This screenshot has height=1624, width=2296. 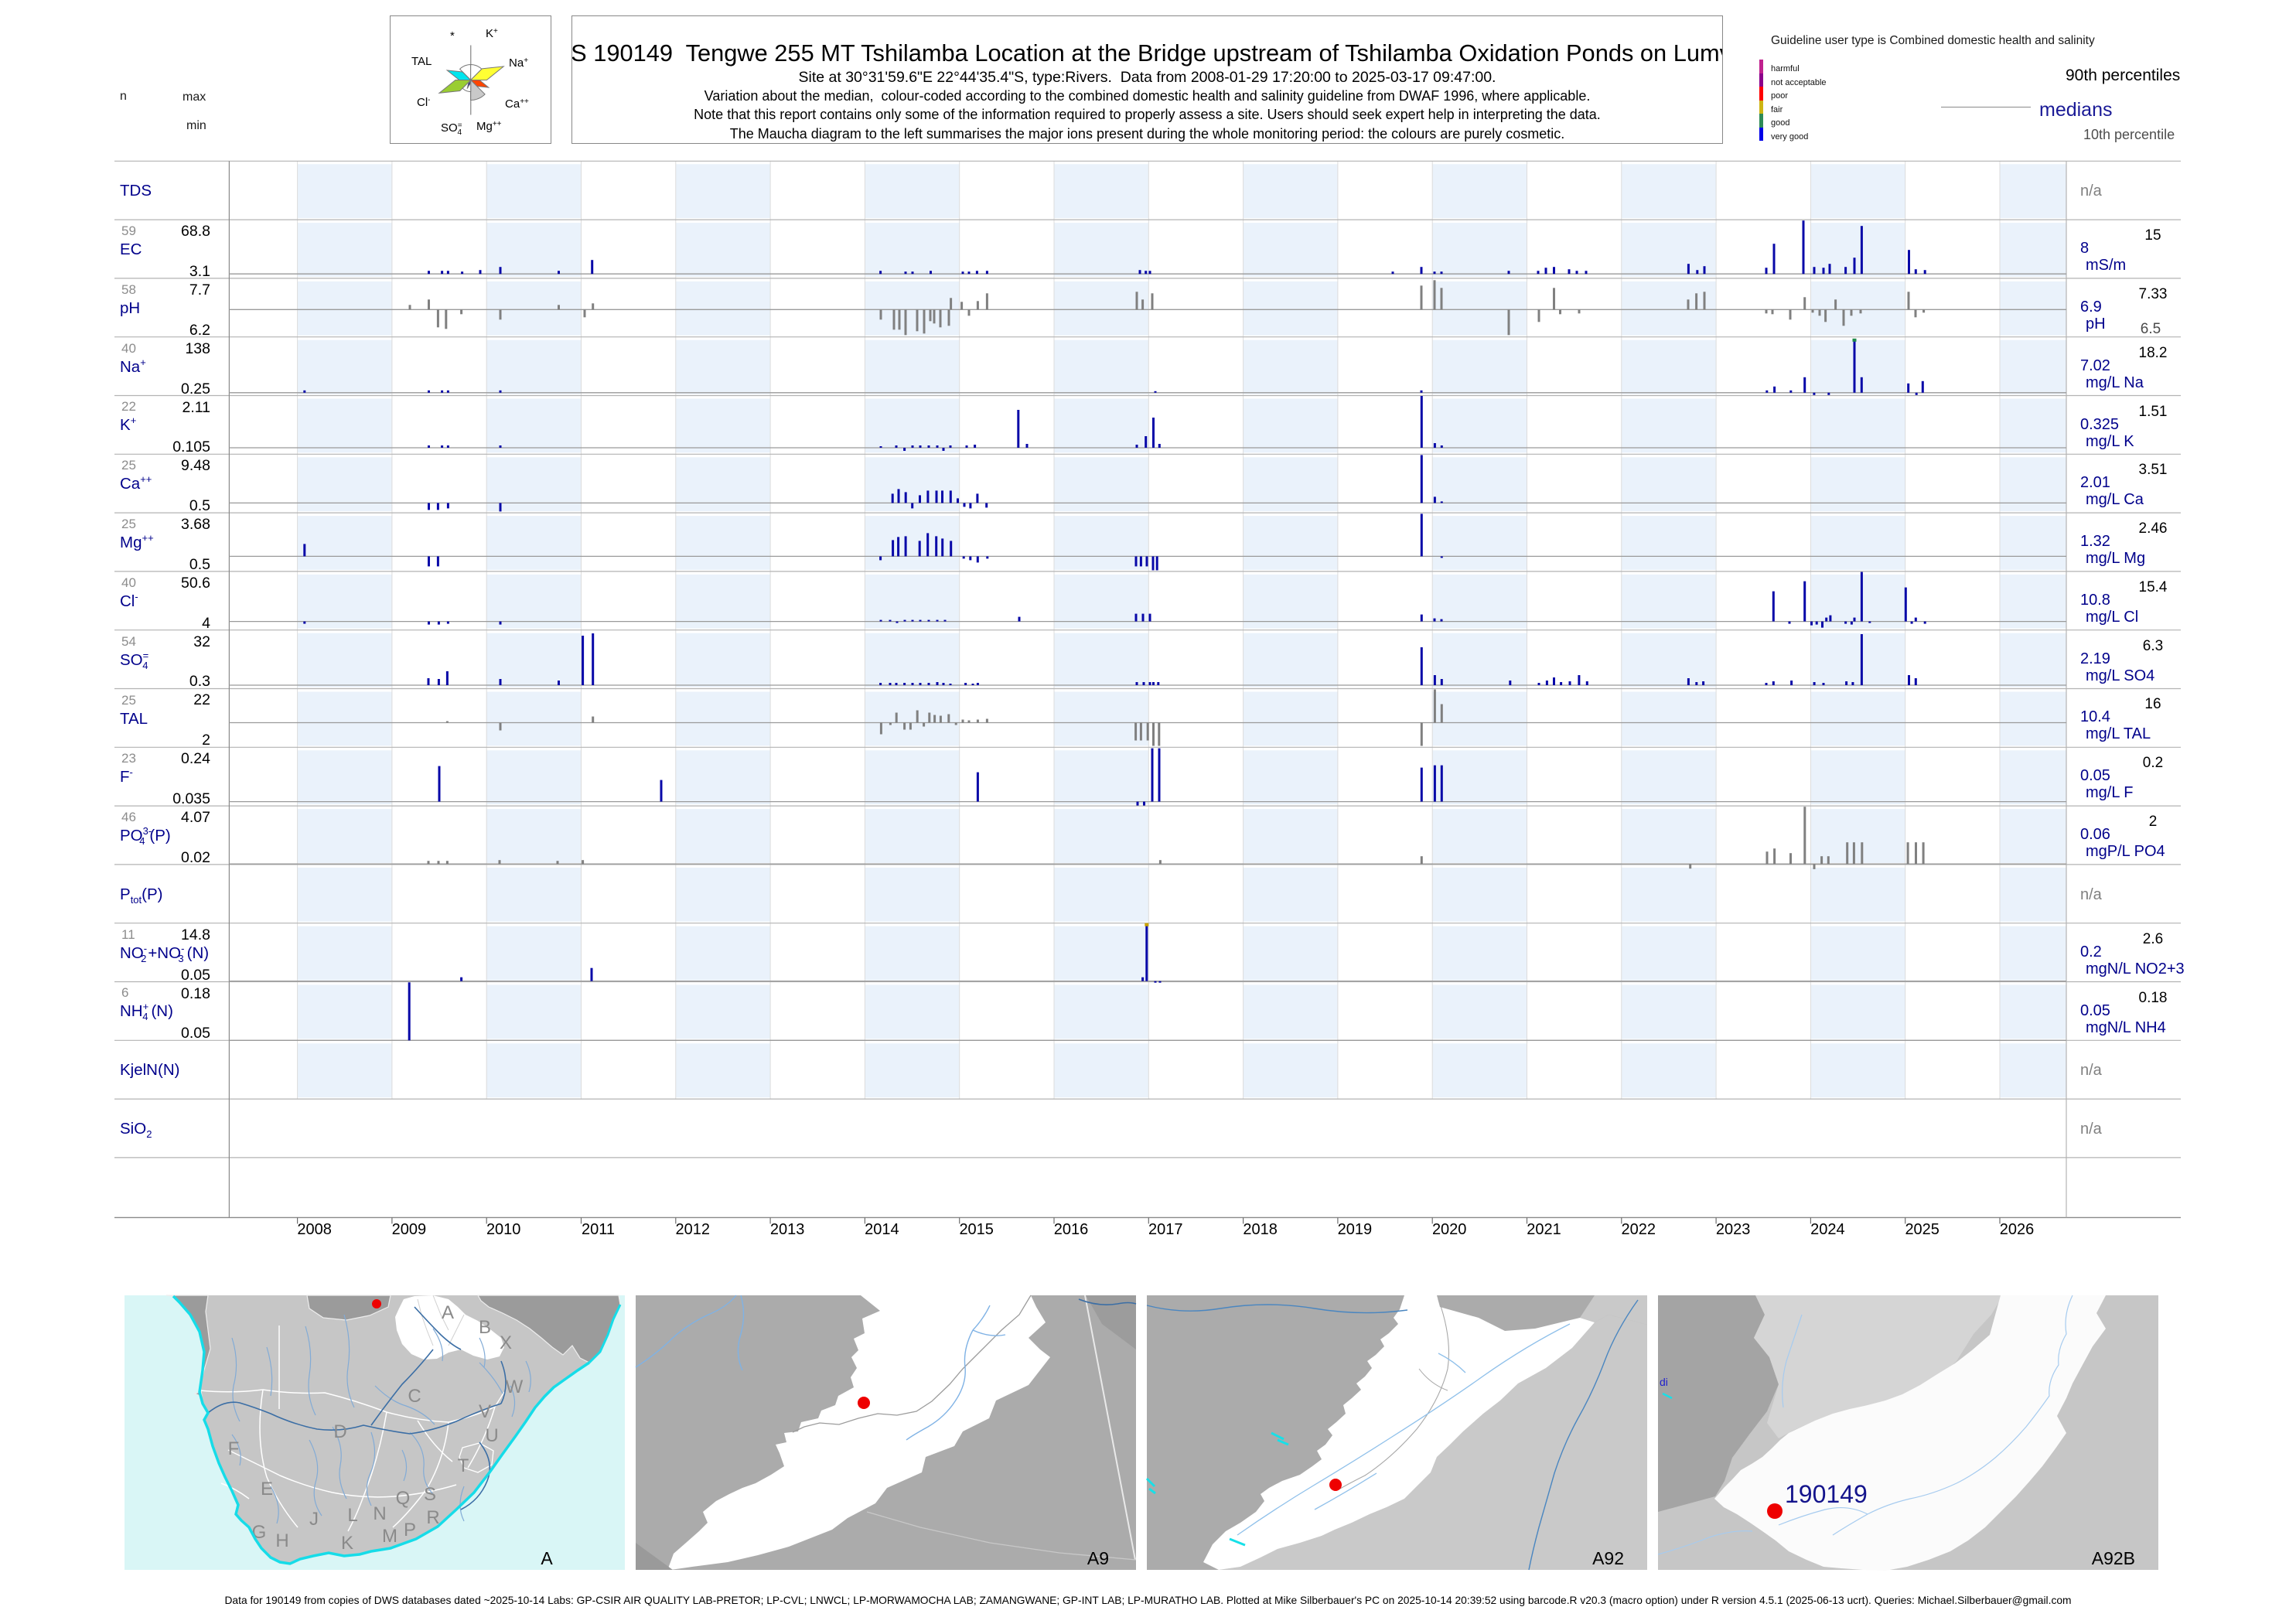 What do you see at coordinates (389, 1536) in the screenshot?
I see `svg-text: M` at bounding box center [389, 1536].